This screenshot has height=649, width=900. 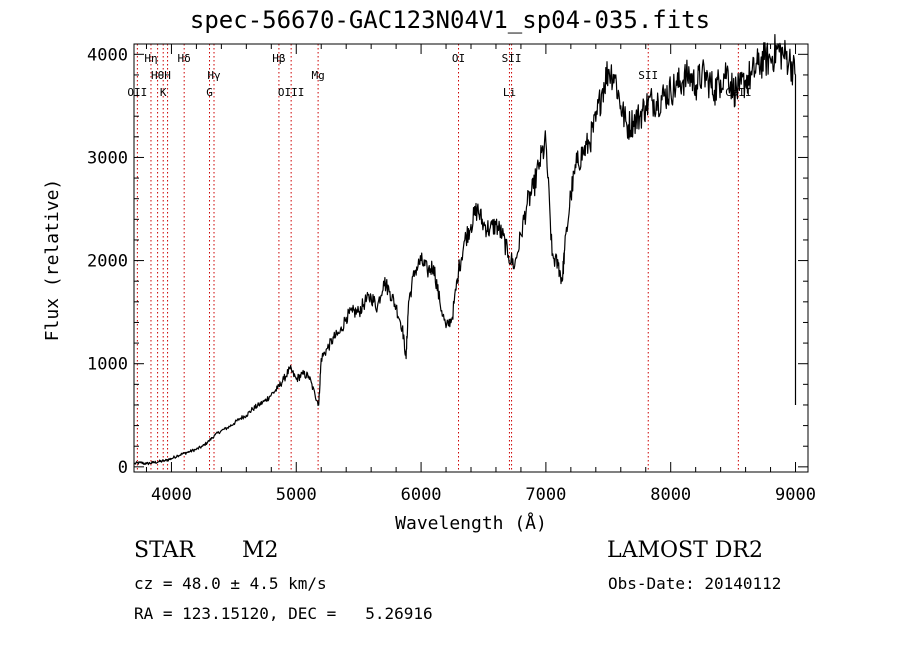 I want to click on y-tick-label: 1000, so click(x=107, y=365).